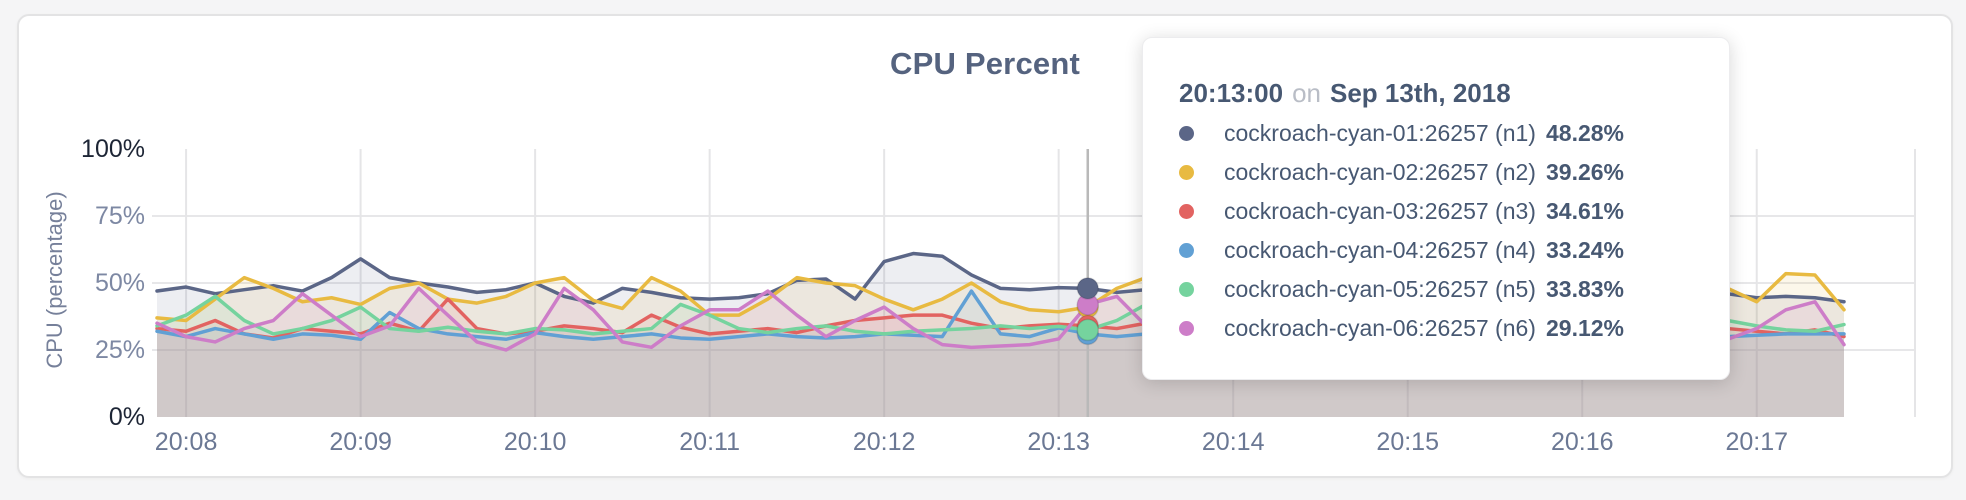 This screenshot has width=1966, height=500. Describe the element at coordinates (1380, 172) in the screenshot. I see `tooltip-series-label: cockroach-cyan-02:26257 (n2)` at that location.